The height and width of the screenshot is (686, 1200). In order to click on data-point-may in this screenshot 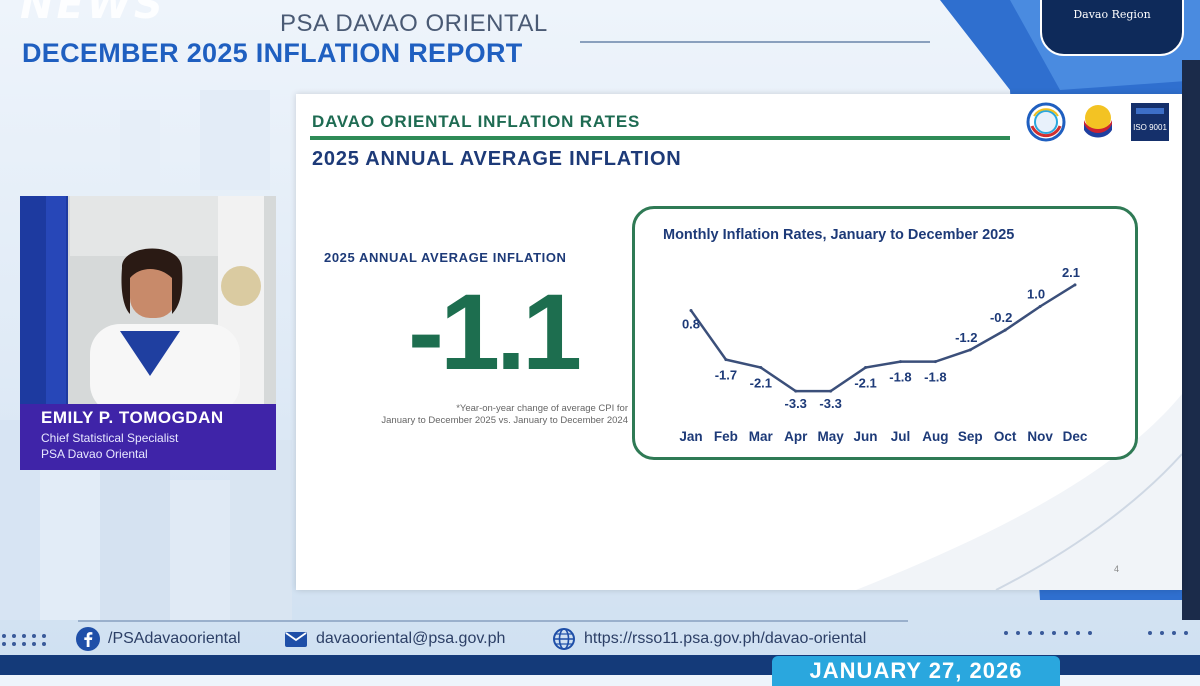, I will do `click(831, 391)`.